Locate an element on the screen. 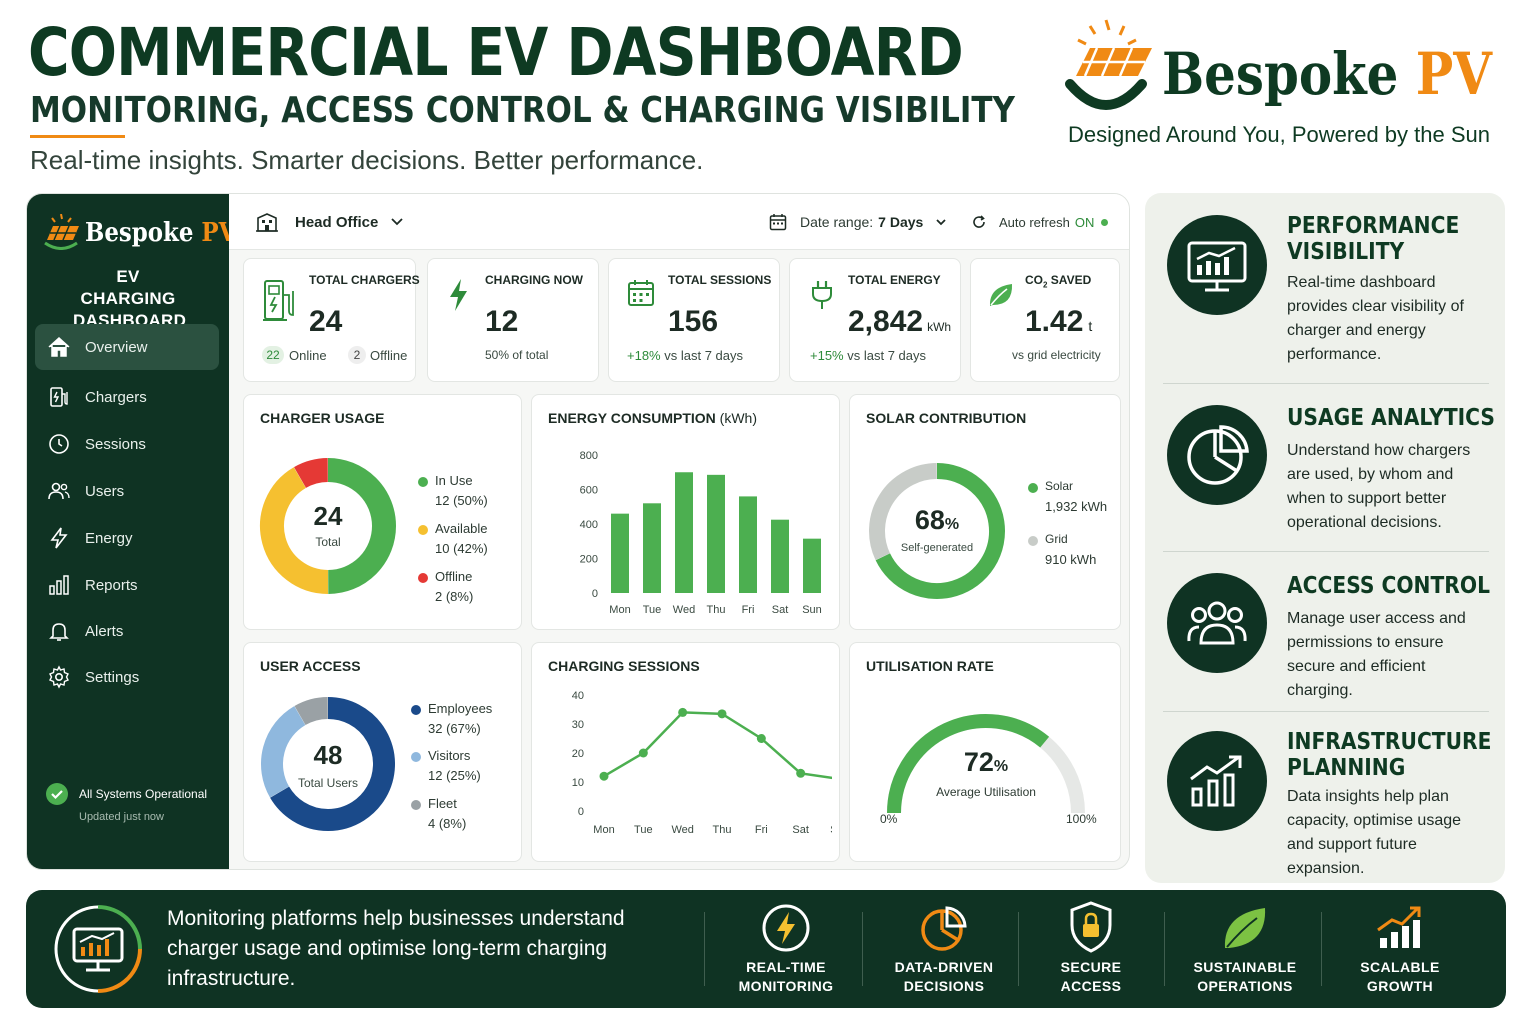 Image resolution: width=1536 pixels, height=1024 pixels. sidebar-item-energy: Energy is located at coordinates (127, 538).